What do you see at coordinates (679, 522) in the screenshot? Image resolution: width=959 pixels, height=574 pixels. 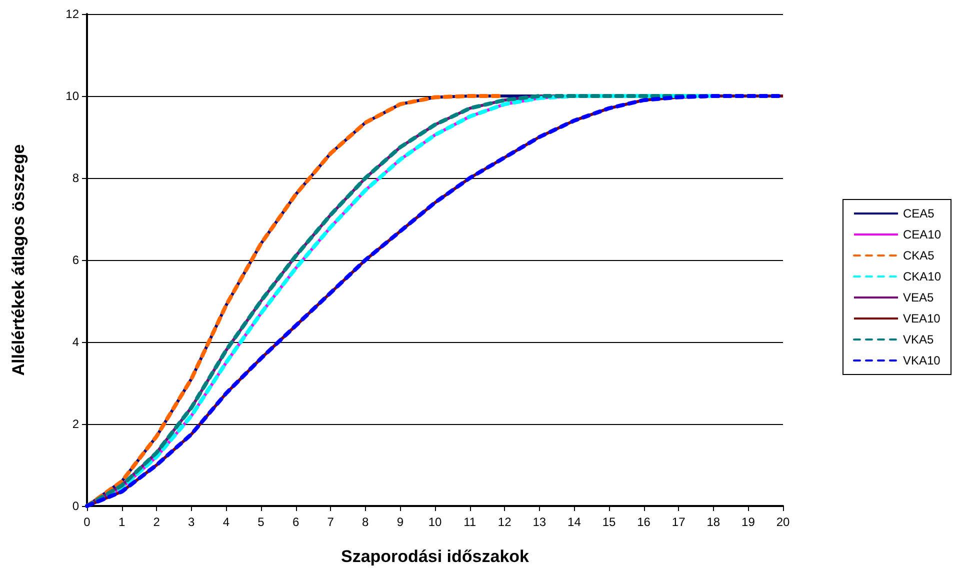 I see `x-tick-label: 17` at bounding box center [679, 522].